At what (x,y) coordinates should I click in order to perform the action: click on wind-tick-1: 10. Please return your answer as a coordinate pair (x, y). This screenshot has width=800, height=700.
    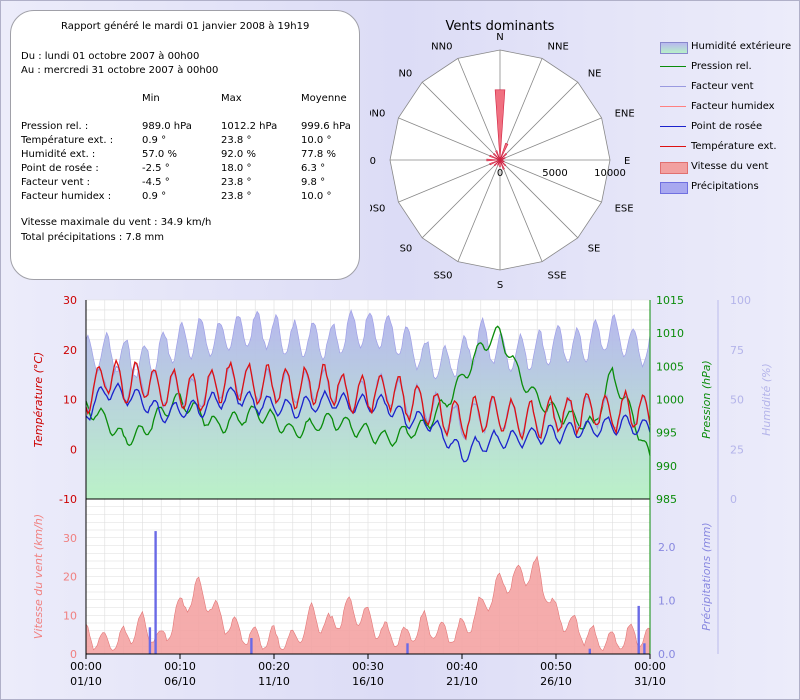
    Looking at the image, I should click on (70, 615).